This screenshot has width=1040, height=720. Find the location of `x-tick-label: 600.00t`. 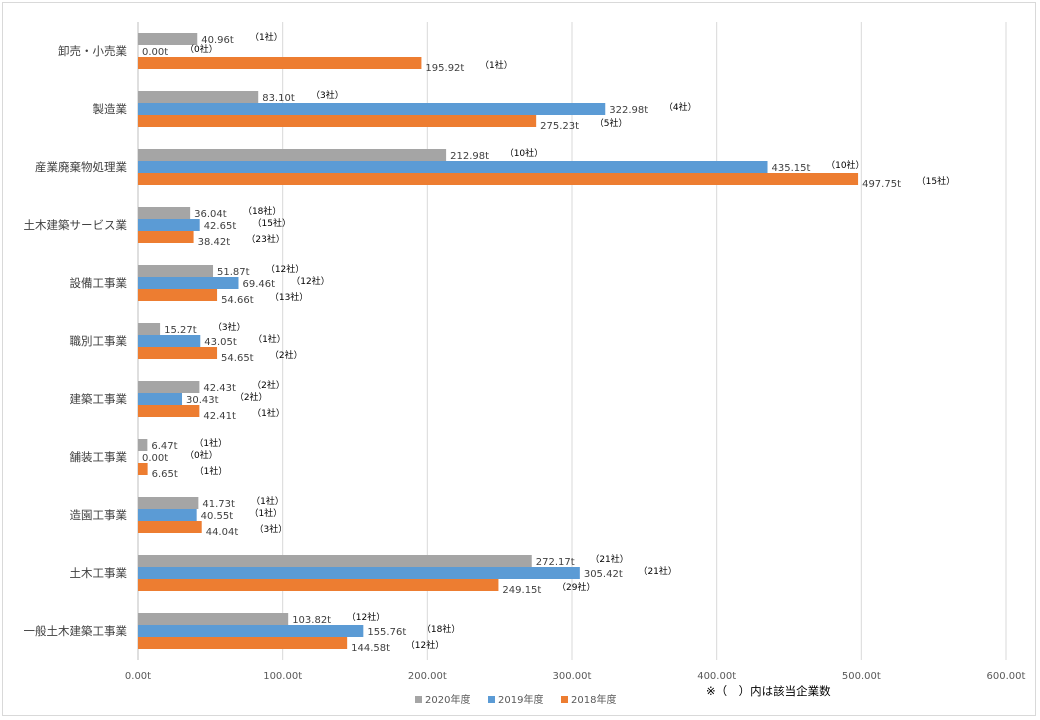

x-tick-label: 600.00t is located at coordinates (1006, 676).